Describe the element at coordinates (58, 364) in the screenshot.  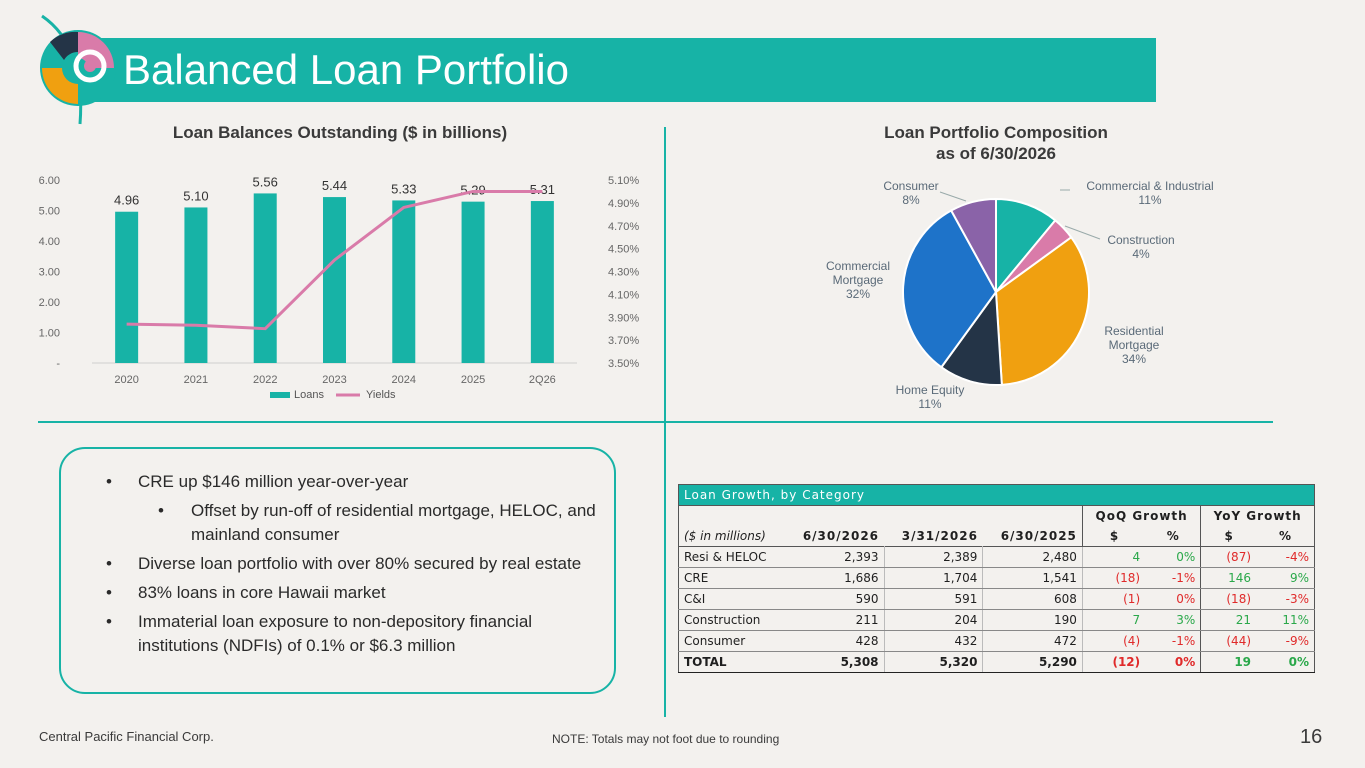
I see `y-left-tick-label: -` at that location.